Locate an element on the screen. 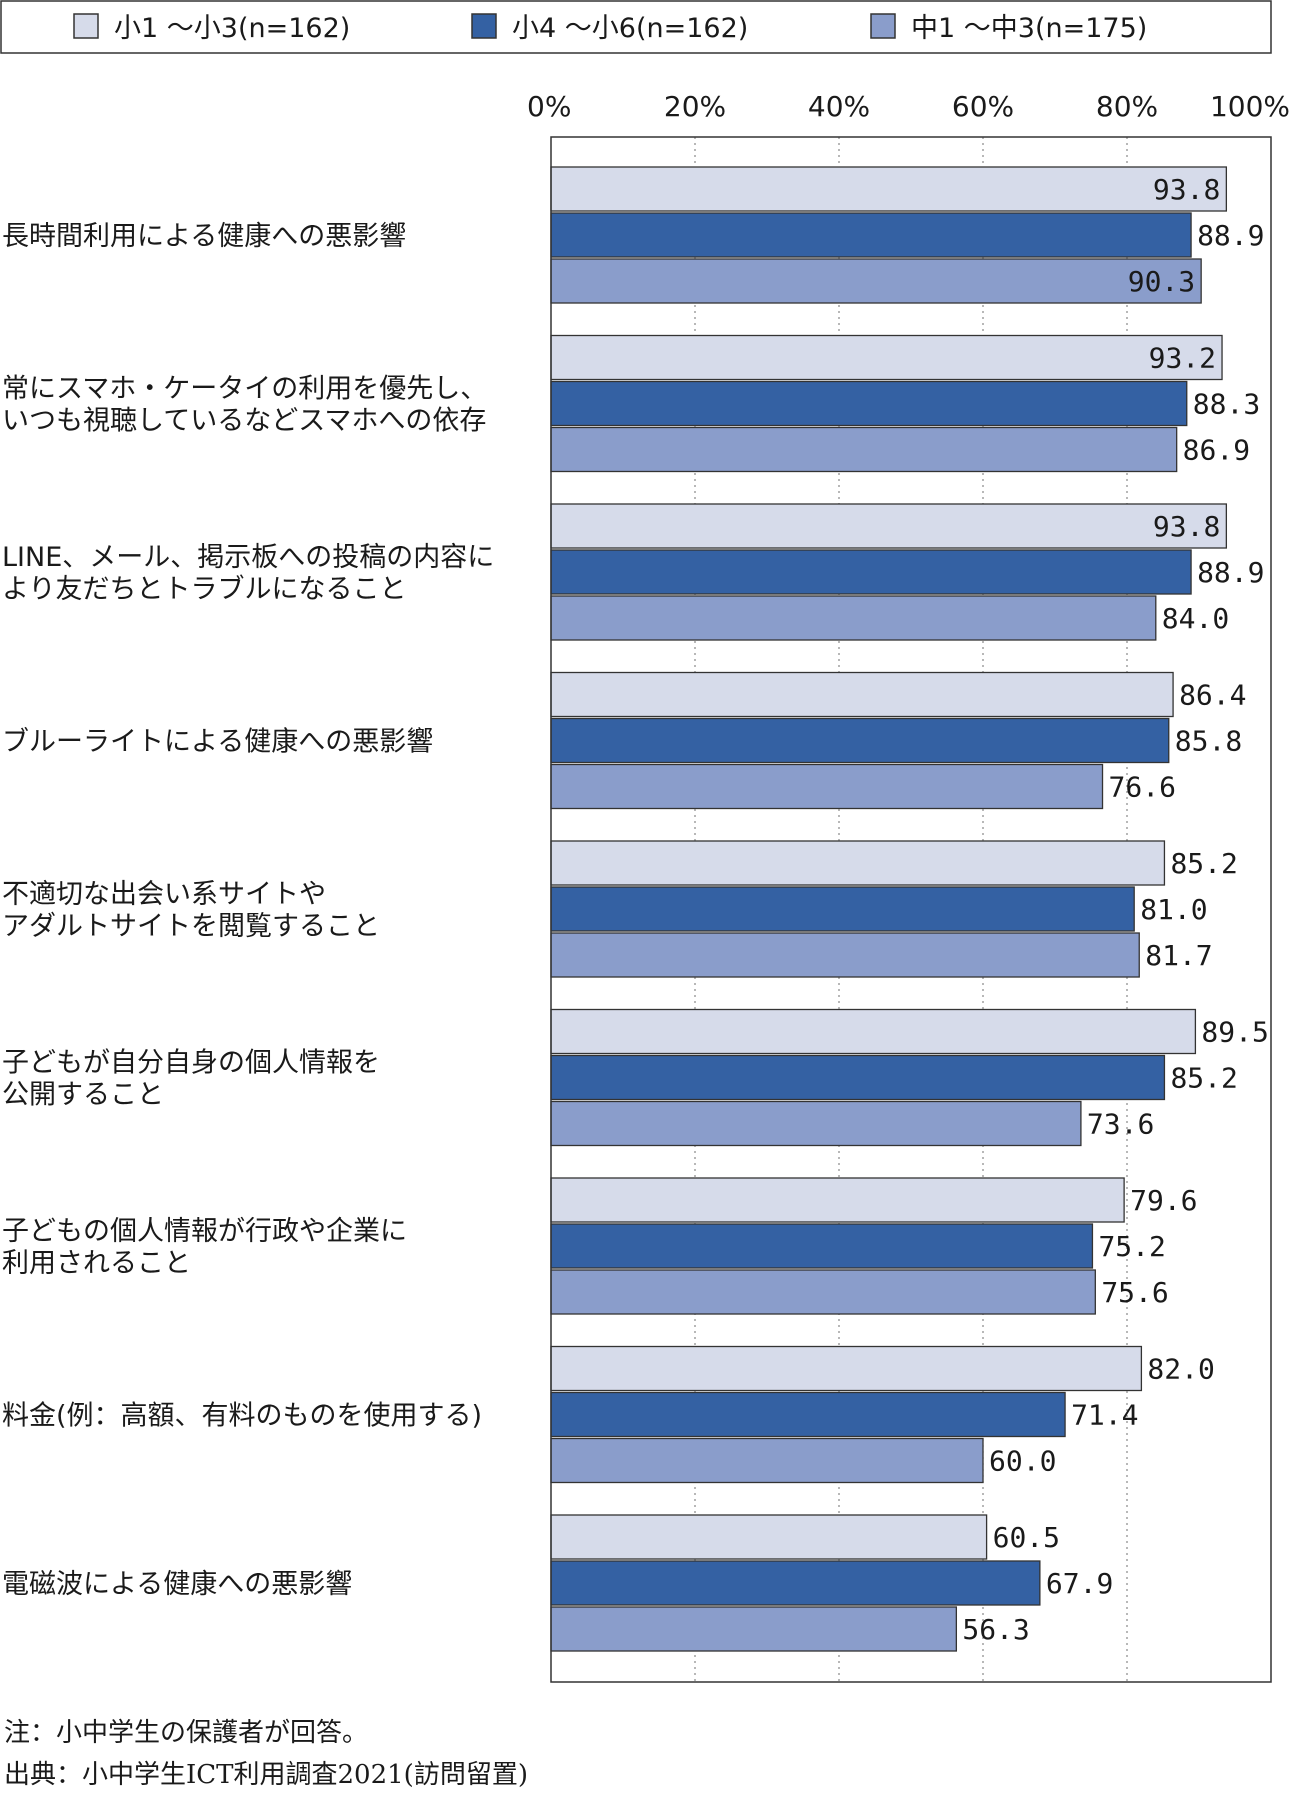 The height and width of the screenshot is (1801, 1292). category-label: 常にスマホ・ケータイの利用を優先し、 is located at coordinates (244, 389).